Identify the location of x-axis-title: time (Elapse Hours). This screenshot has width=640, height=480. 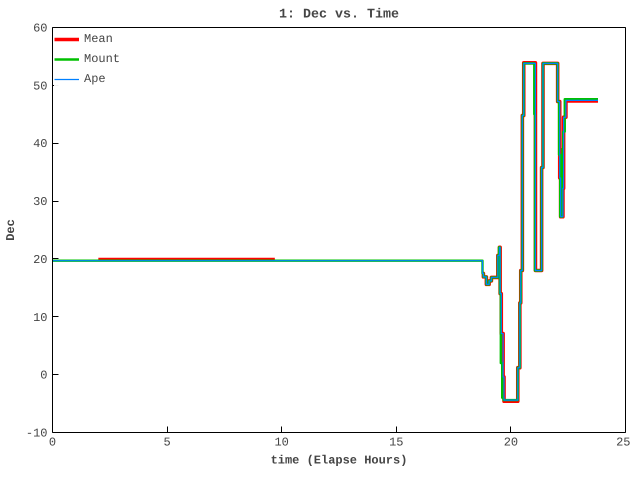
(339, 461).